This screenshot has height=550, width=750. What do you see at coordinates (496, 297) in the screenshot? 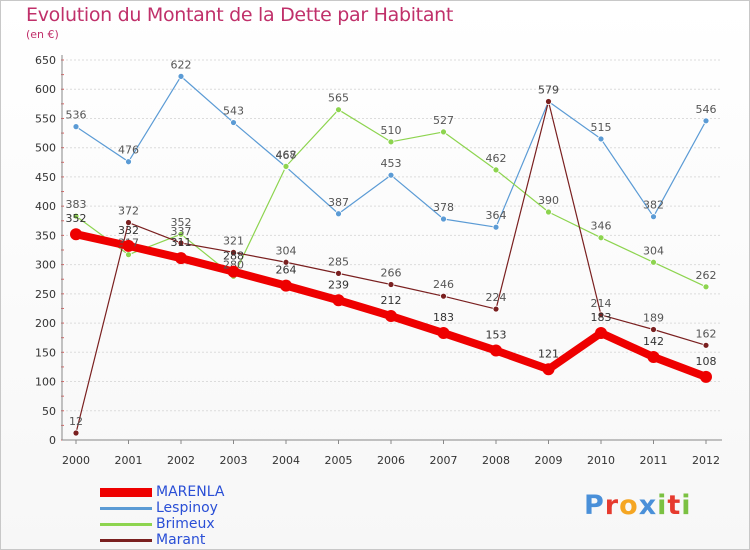
I see `data-label: 224` at bounding box center [496, 297].